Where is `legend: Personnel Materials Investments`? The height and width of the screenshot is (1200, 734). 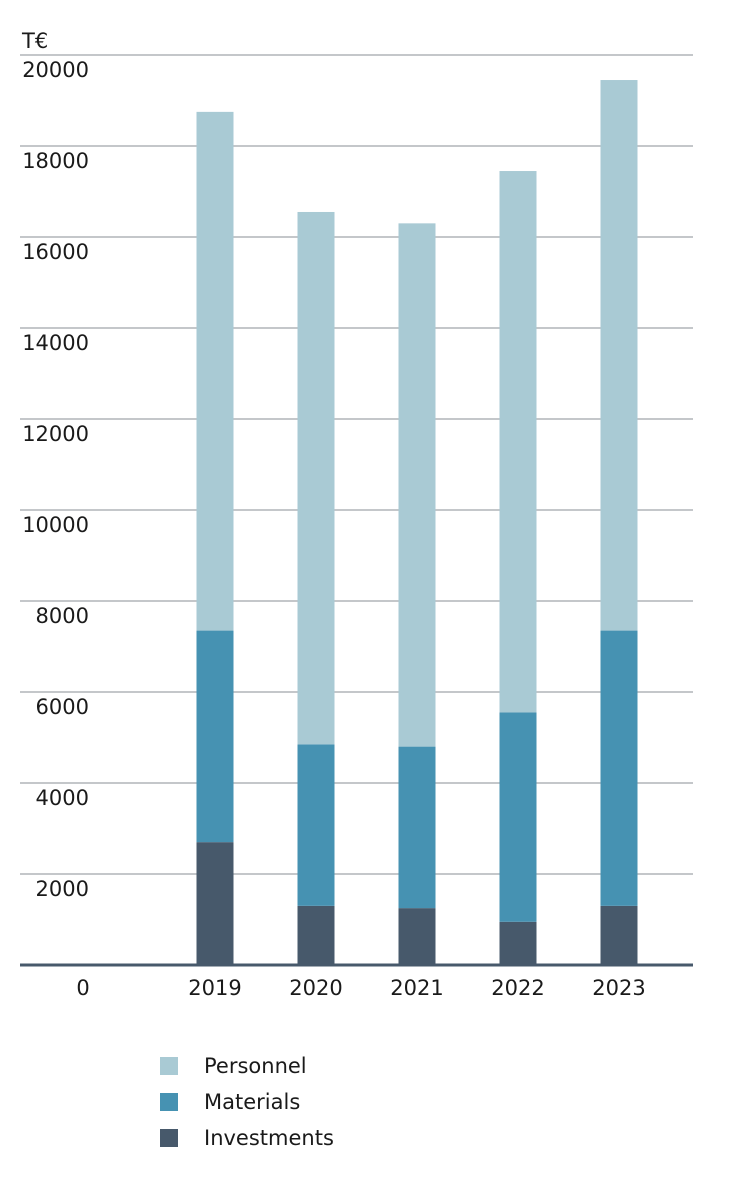
legend: Personnel Materials Investments is located at coordinates (247, 1102).